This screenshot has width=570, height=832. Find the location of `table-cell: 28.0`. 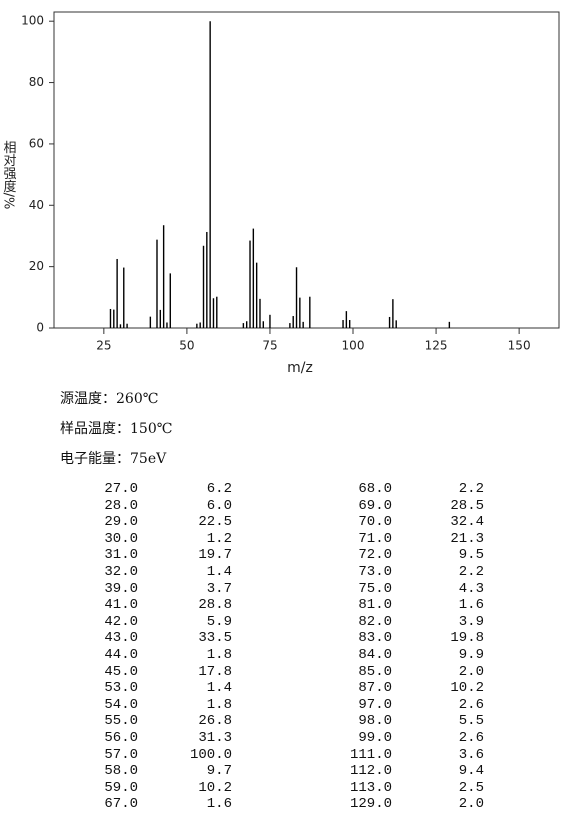

table-cell: 28.0 is located at coordinates (121, 505).